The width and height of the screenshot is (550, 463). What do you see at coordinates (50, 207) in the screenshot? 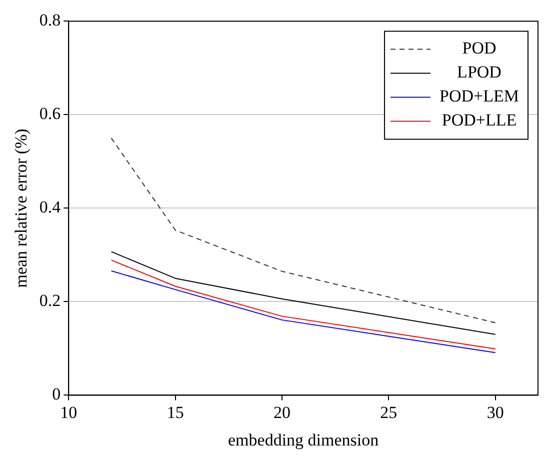
I see `y-tick-label: 0.4` at bounding box center [50, 207].